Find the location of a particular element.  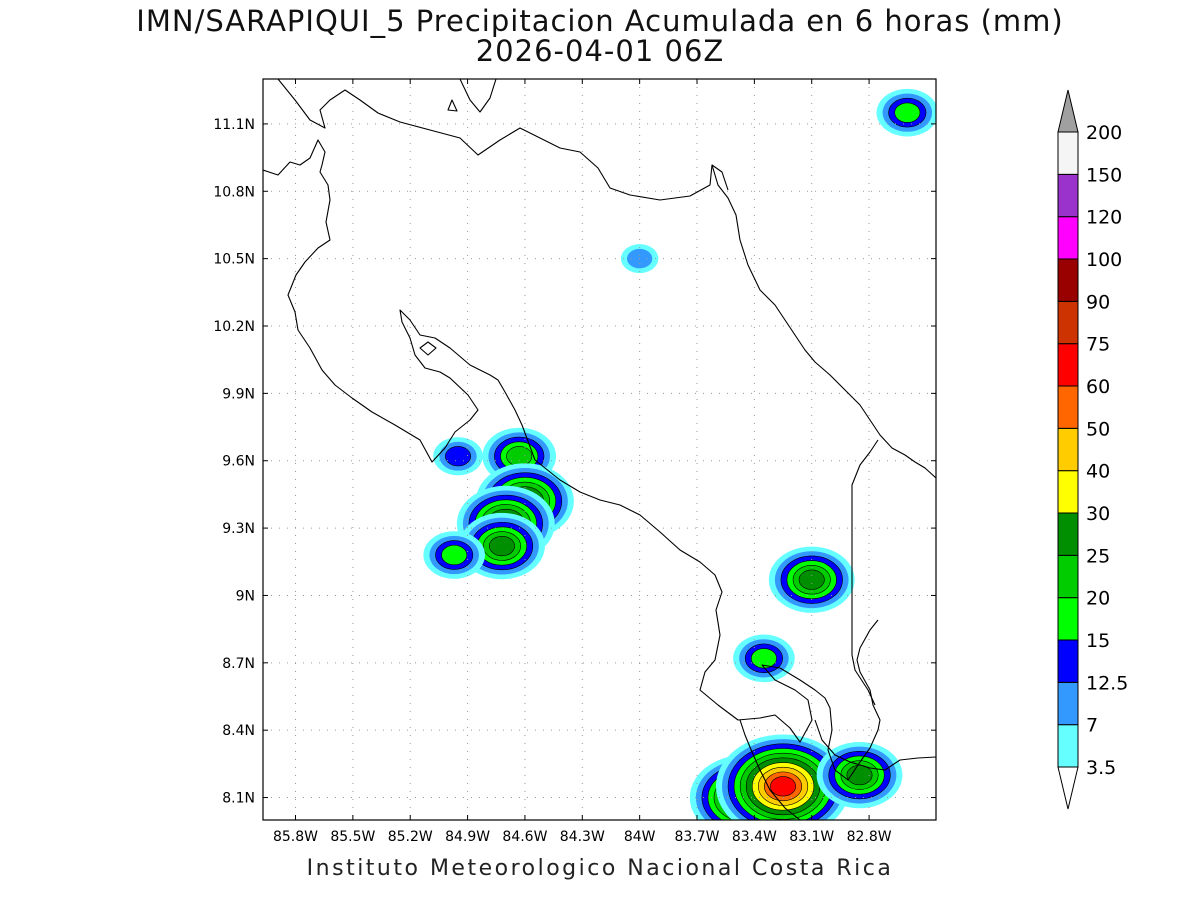

lat-tick-label: 10.2N is located at coordinates (234, 327).